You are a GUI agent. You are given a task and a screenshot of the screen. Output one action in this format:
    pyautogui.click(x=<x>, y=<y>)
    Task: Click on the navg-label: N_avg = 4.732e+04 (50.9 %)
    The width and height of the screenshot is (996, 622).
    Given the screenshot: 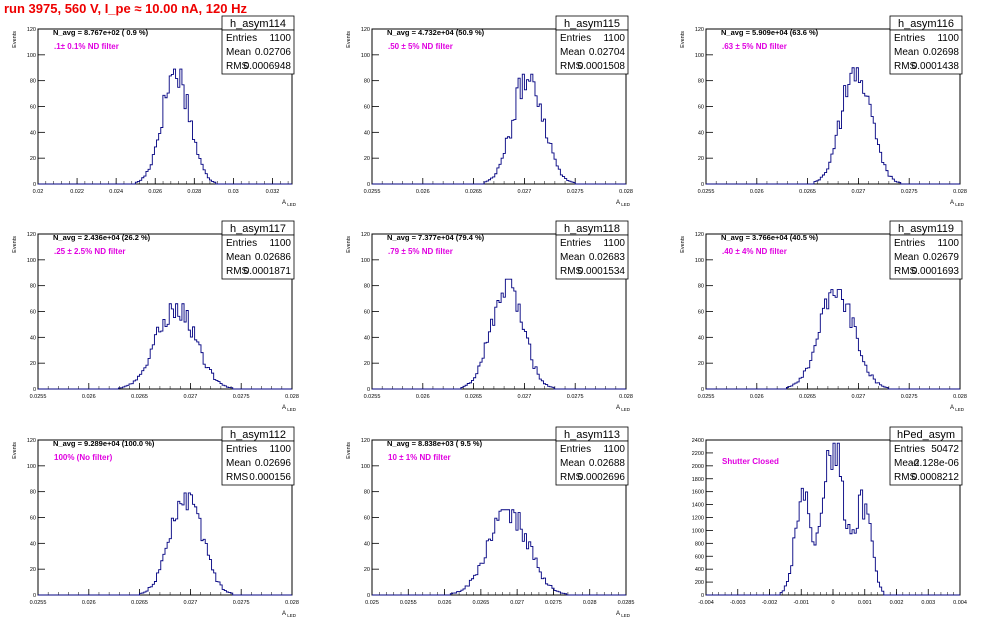 What is the action you would take?
    pyautogui.click(x=436, y=32)
    